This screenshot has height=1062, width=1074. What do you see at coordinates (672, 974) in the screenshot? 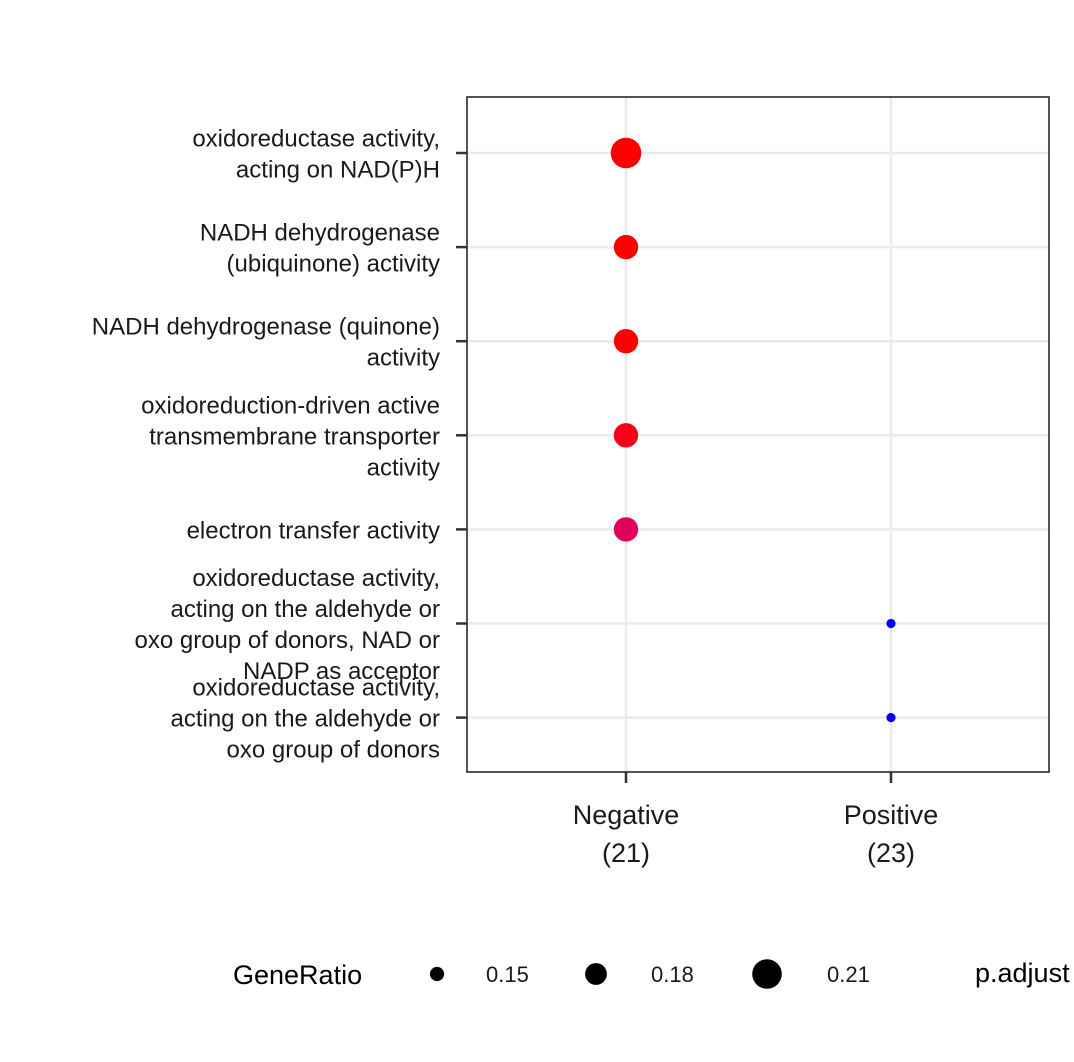
I see `size-legend-label: 0.18` at bounding box center [672, 974].